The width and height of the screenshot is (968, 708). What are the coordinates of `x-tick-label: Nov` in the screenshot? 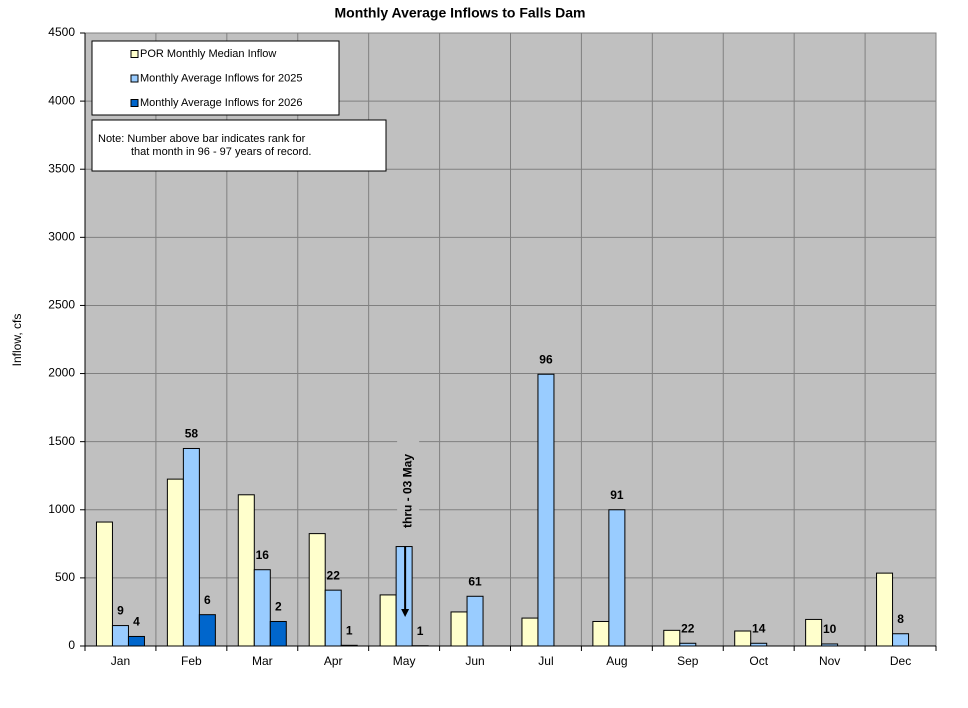 It's located at (829, 661).